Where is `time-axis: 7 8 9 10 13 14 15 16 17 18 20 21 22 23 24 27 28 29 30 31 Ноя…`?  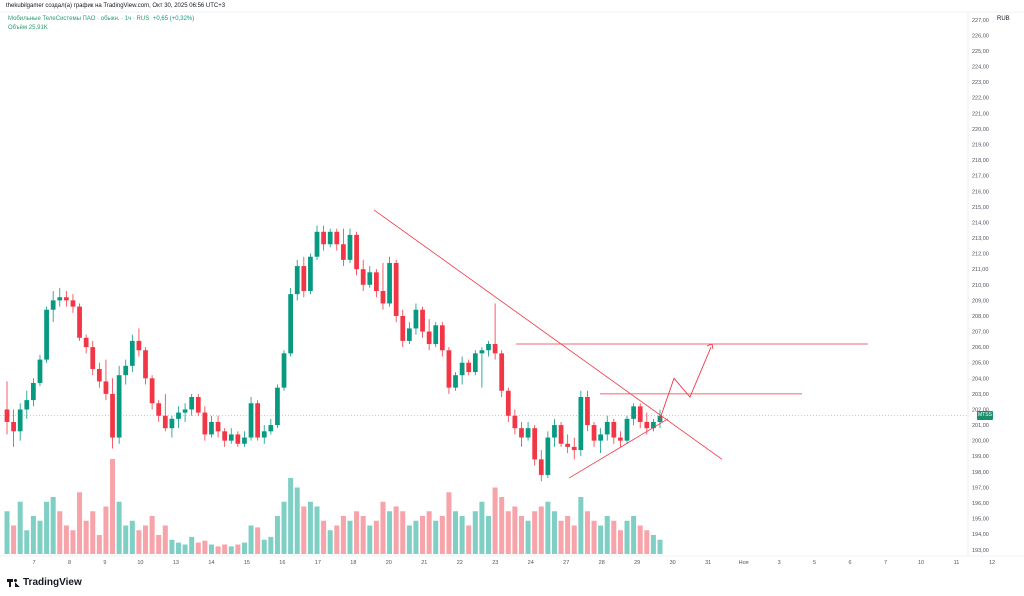 time-axis: 7 8 9 10 13 14 15 16 17 18 20 21 22 23 24 27 28 29 30 31 Ноя… is located at coordinates (513, 563).